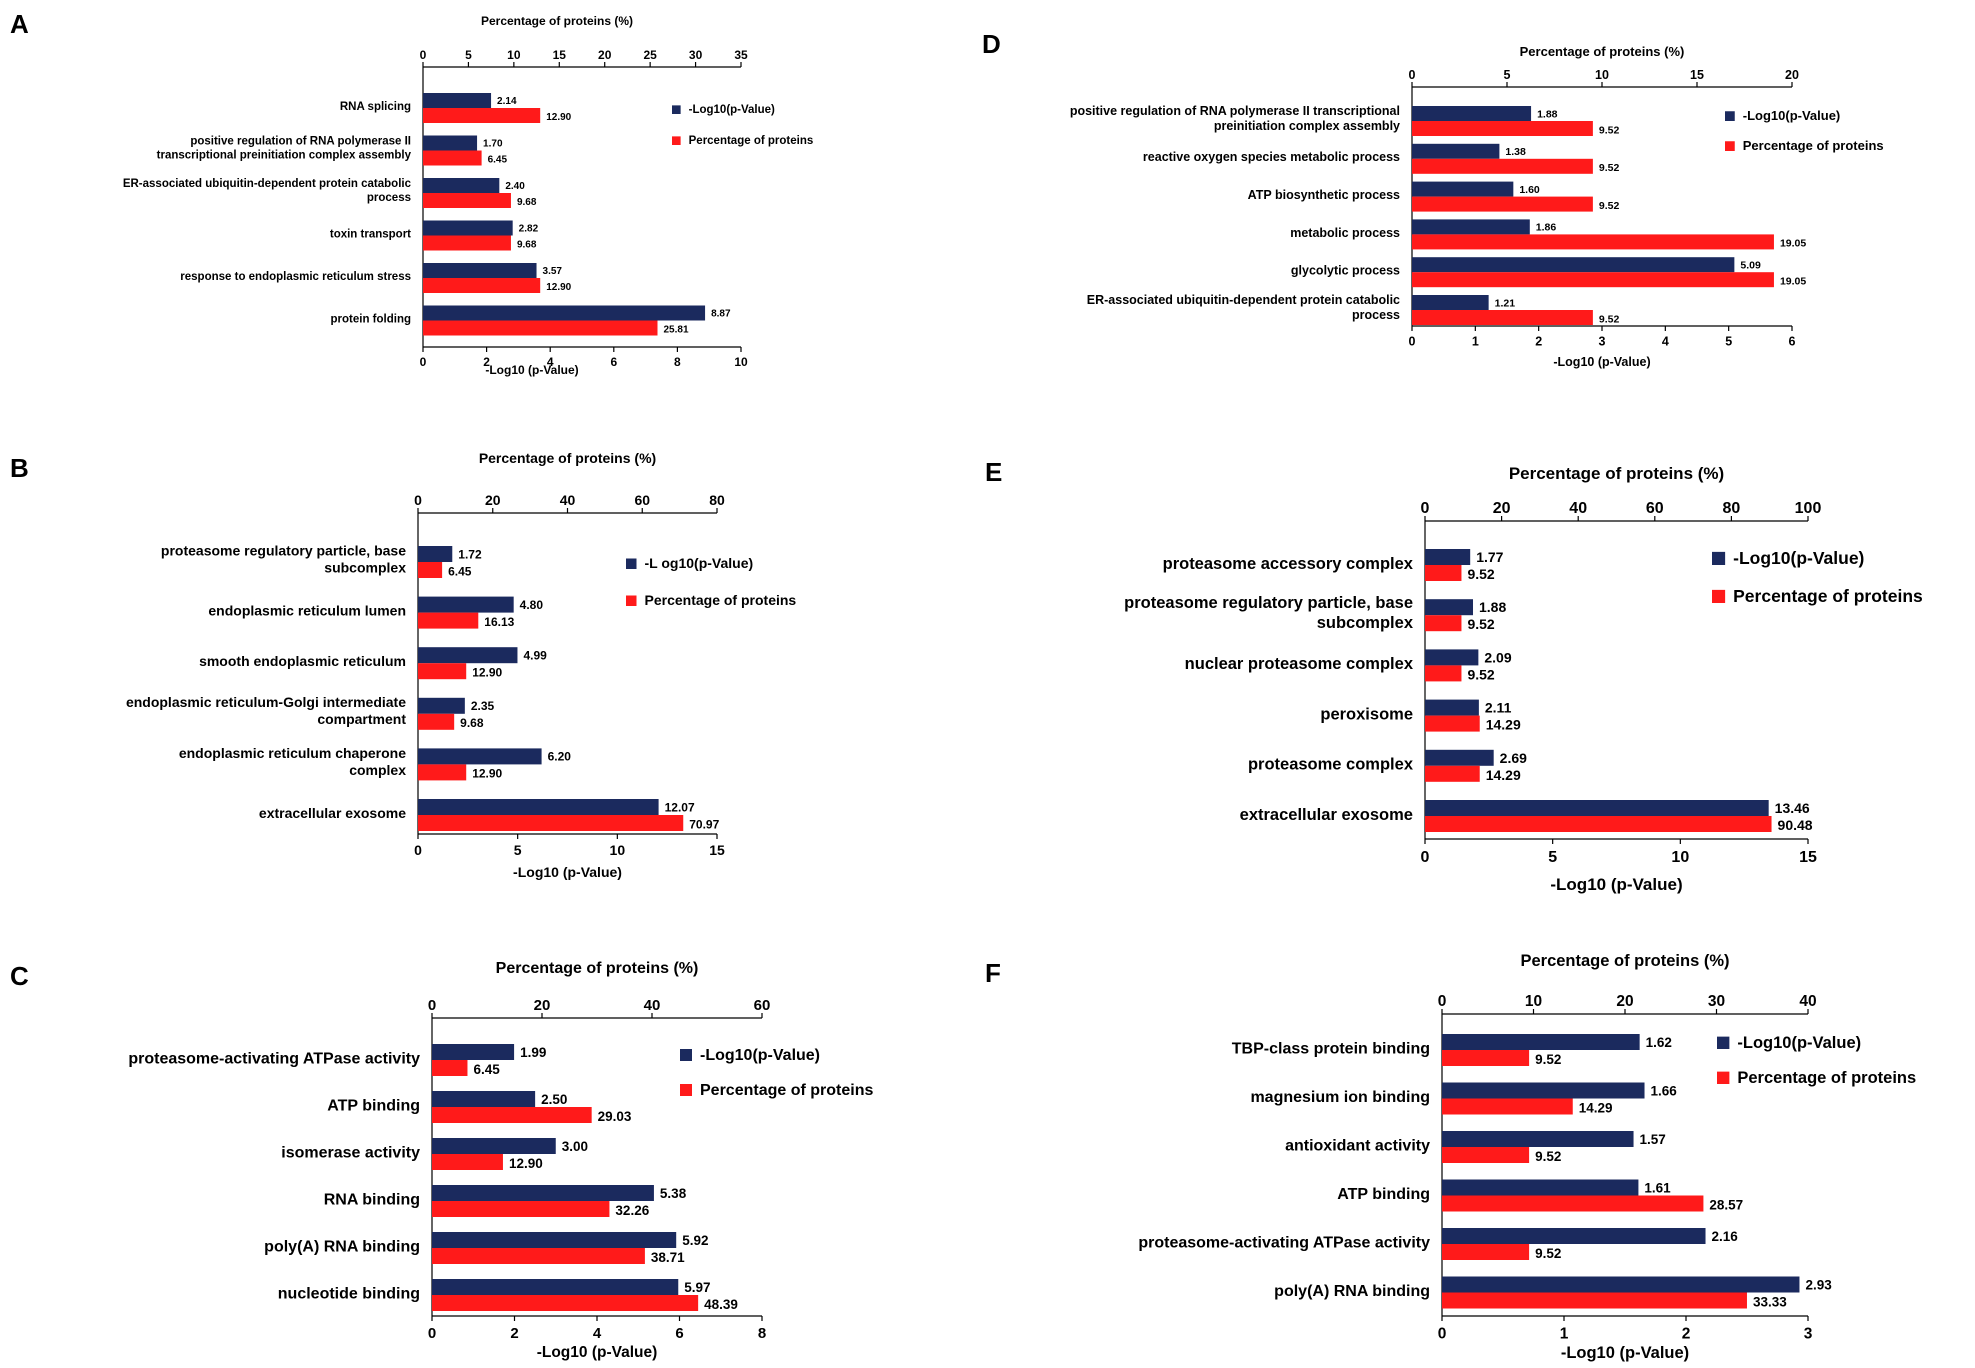 The image size is (1975, 1368). I want to click on top-tick-label: 100, so click(1808, 508).